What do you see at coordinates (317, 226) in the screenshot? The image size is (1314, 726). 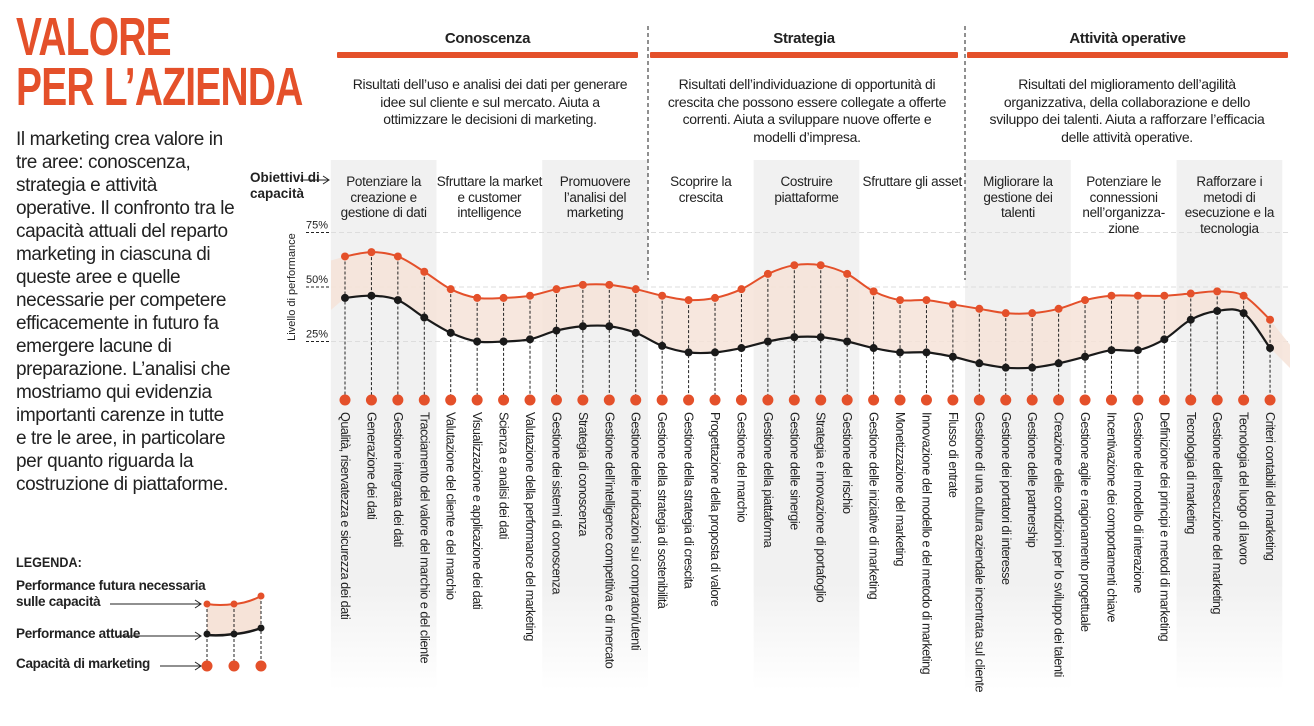 I see `ytick-label: 75%` at bounding box center [317, 226].